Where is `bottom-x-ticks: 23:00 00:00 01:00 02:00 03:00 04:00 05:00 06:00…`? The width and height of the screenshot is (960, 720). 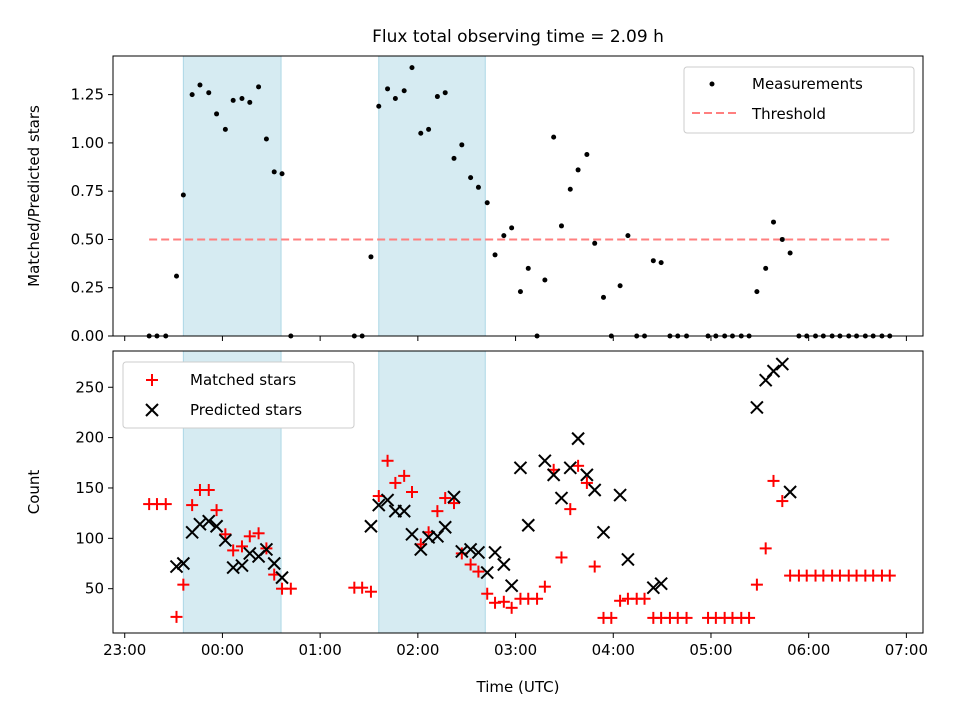 bottom-x-ticks: 23:00 00:00 01:00 02:00 03:00 04:00 05:00 06:00… is located at coordinates (515, 646).